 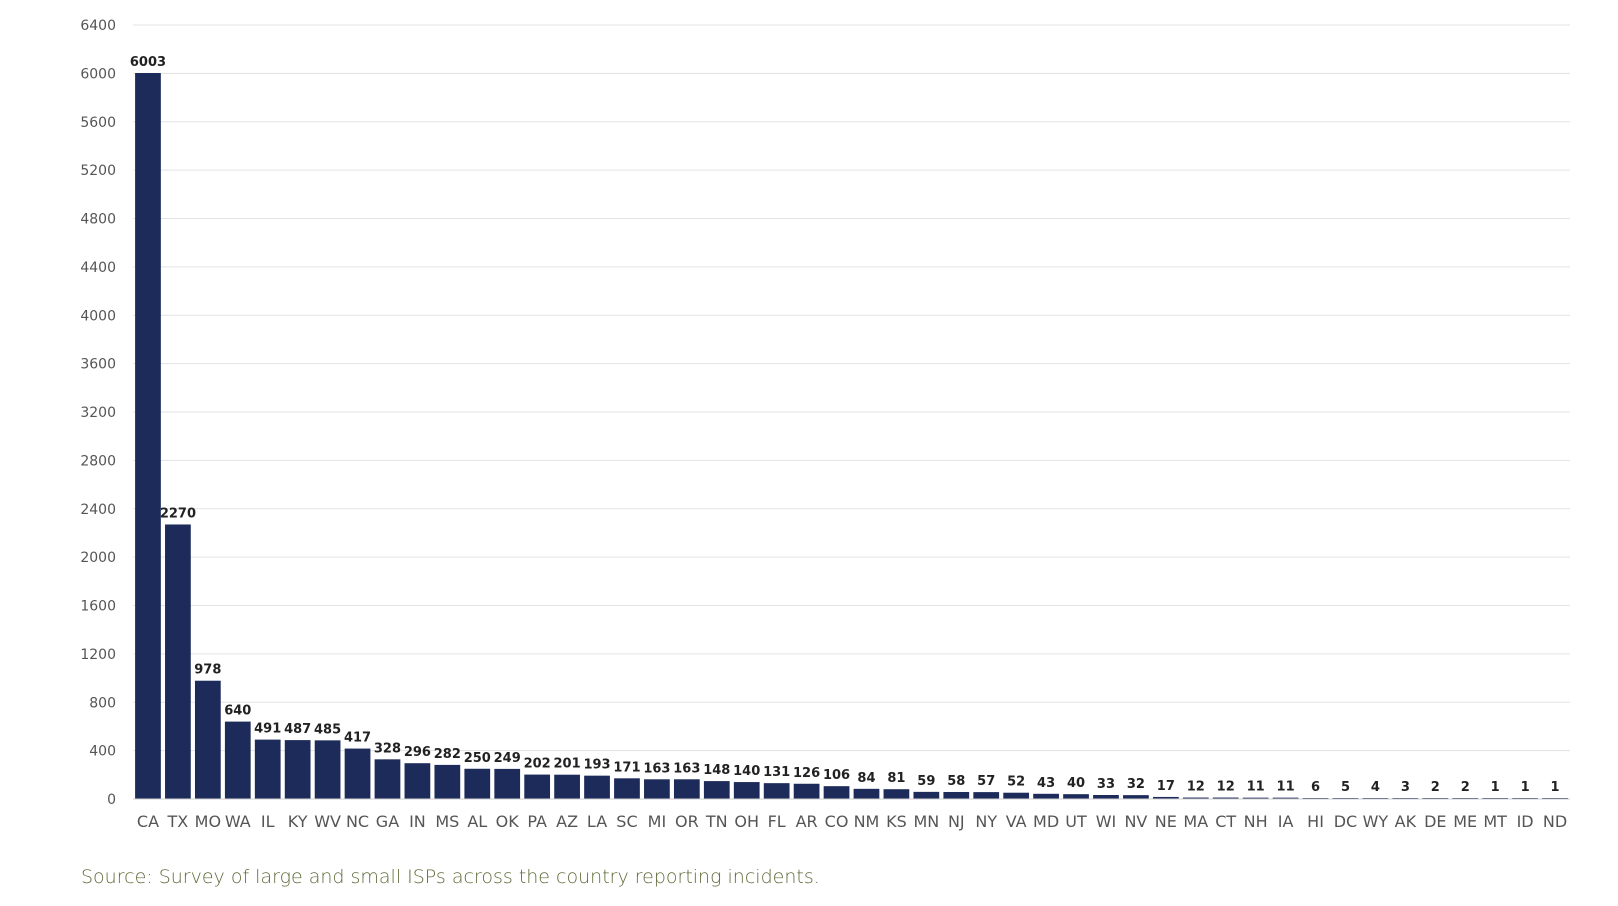 What do you see at coordinates (596, 765) in the screenshot?
I see `data-label-la: 193` at bounding box center [596, 765].